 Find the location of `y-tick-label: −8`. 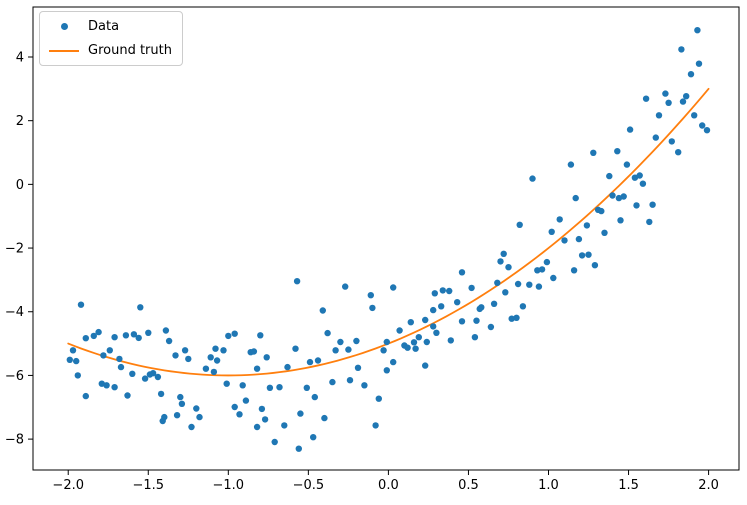

y-tick-label: −8 is located at coordinates (14, 440).